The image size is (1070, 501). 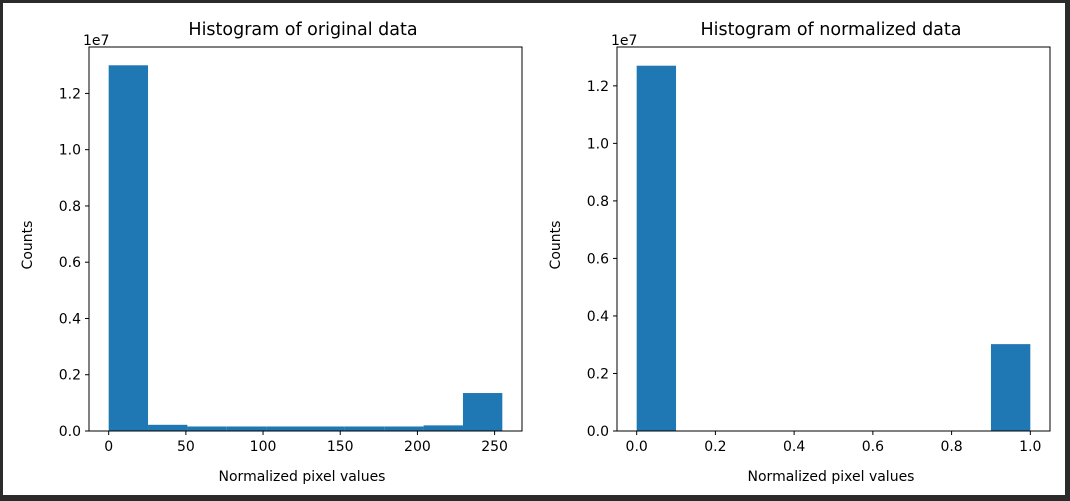 I want to click on x-tick-label: 0.8, so click(x=951, y=447).